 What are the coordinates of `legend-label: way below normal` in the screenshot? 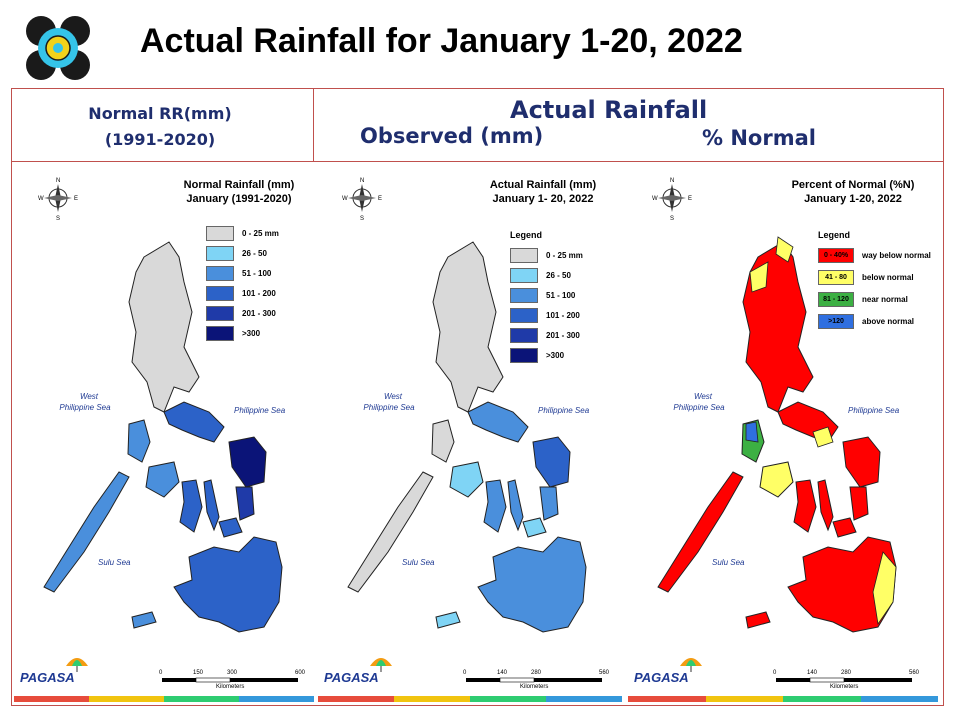 It's located at (896, 255).